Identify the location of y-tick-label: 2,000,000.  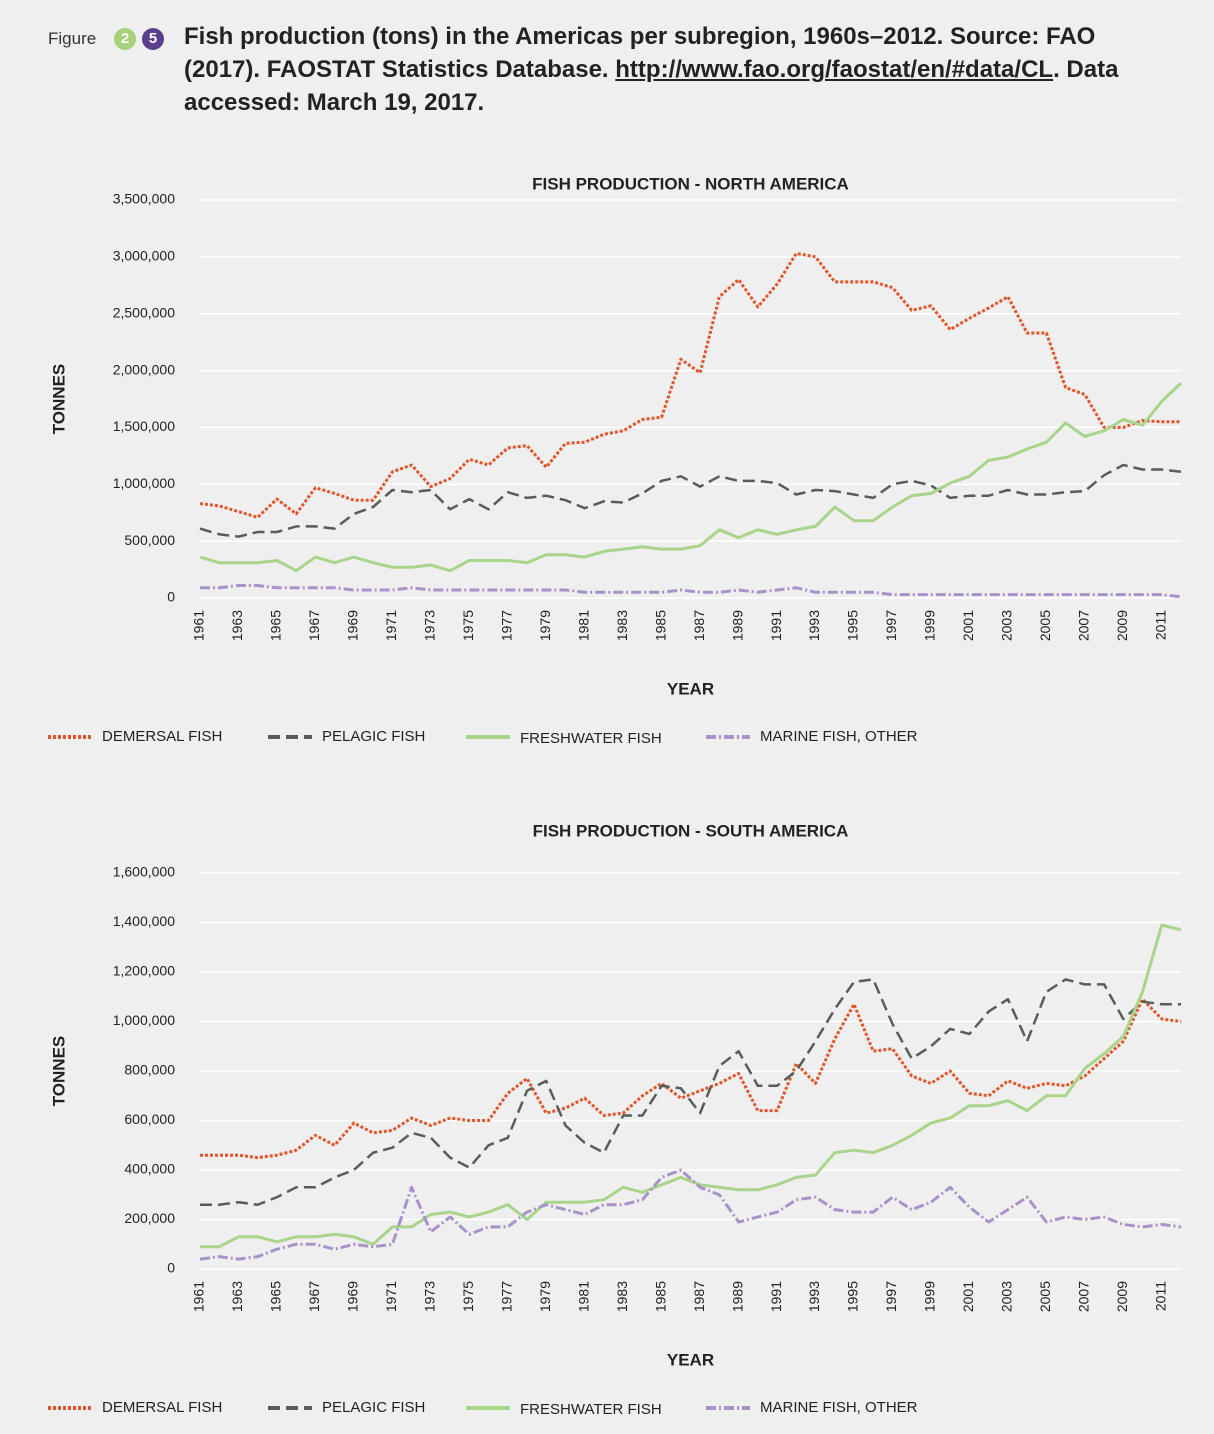
(144, 369).